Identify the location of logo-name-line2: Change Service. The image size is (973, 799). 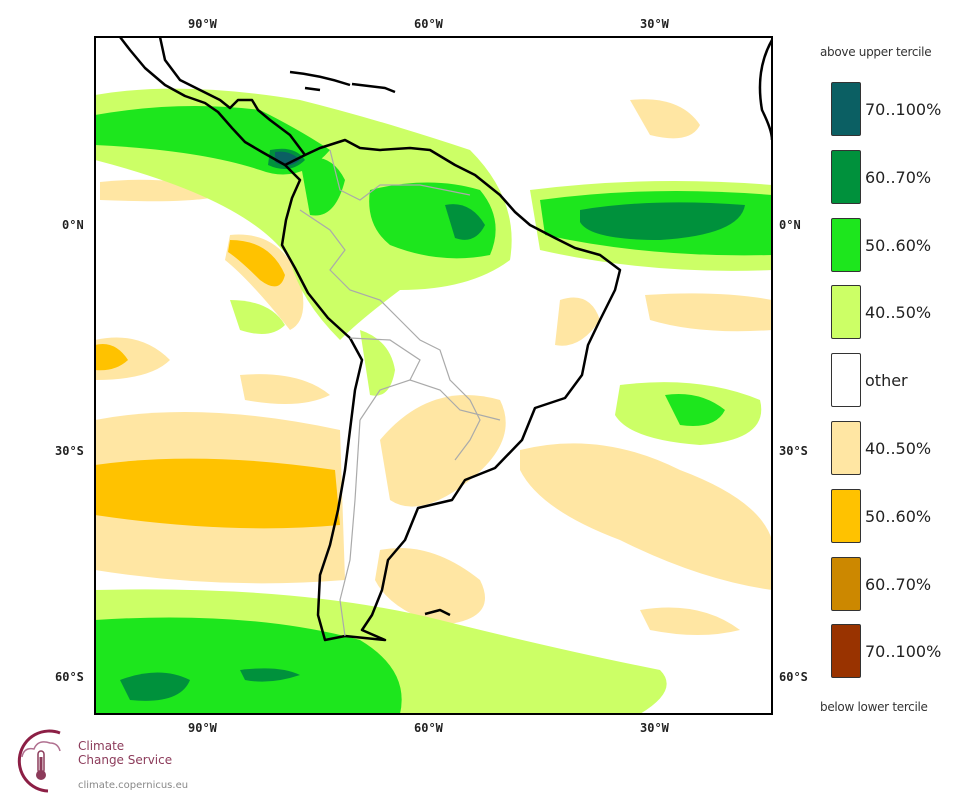
(125, 760).